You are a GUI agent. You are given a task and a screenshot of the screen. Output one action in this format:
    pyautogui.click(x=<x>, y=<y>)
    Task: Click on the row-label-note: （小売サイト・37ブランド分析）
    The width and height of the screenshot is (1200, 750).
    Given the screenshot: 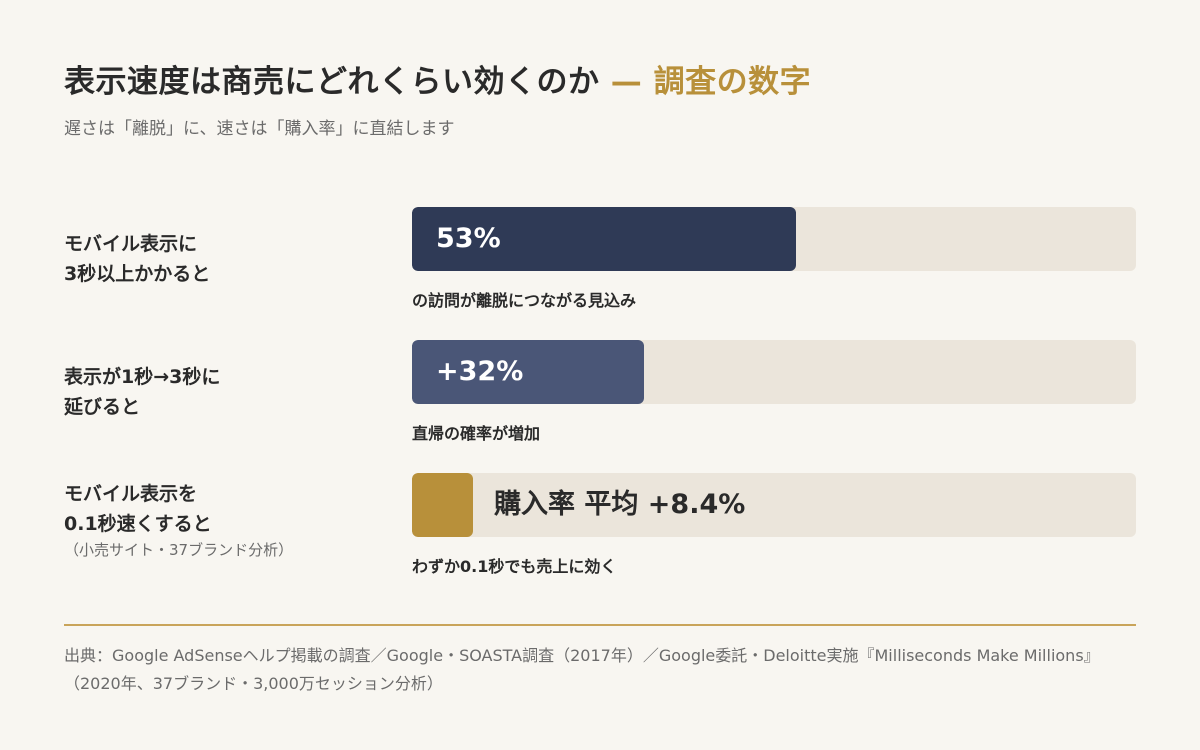 What is the action you would take?
    pyautogui.click(x=179, y=550)
    